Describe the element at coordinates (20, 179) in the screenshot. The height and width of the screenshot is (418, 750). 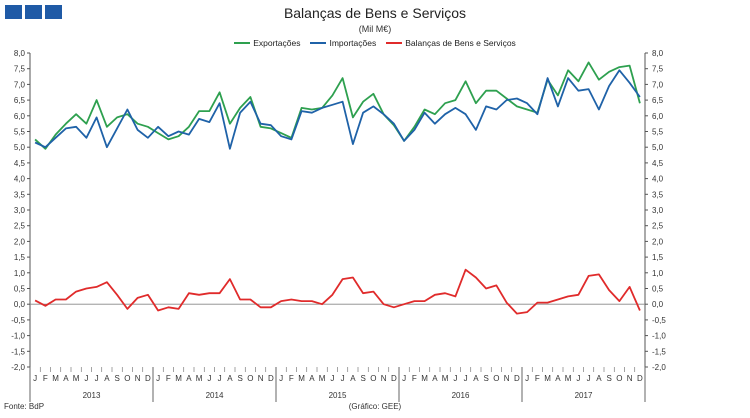
I see `y-tick-label-left: 4,0` at that location.